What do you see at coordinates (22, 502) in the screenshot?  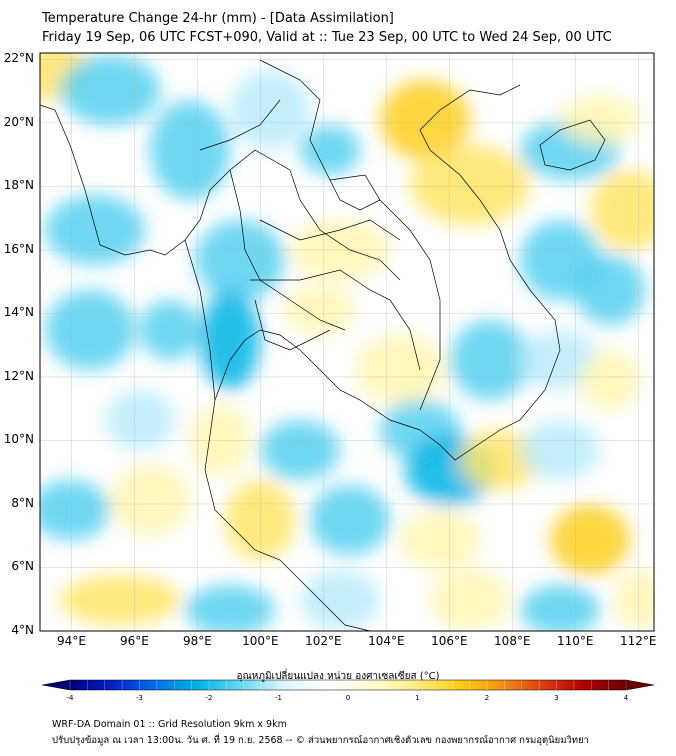 I see `lat-tick-label: 8°N` at bounding box center [22, 502].